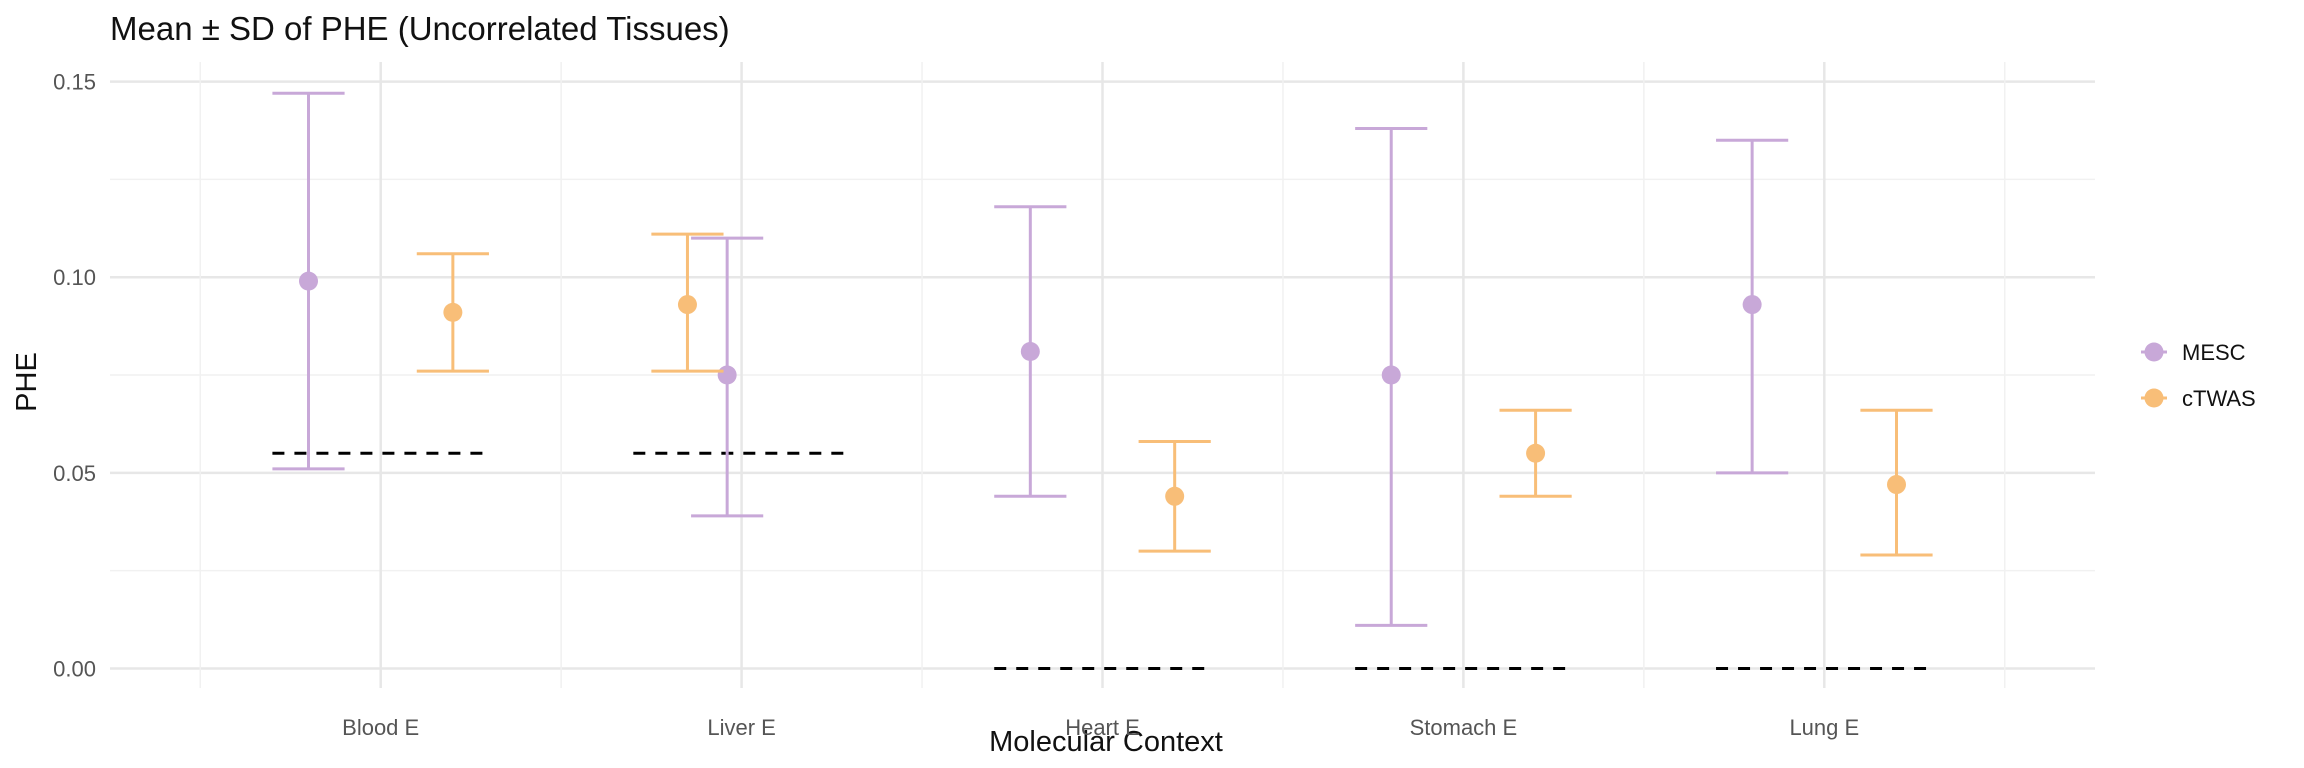 Image resolution: width=2304 pixels, height=768 pixels. I want to click on y-axis-title: PHE, so click(27, 382).